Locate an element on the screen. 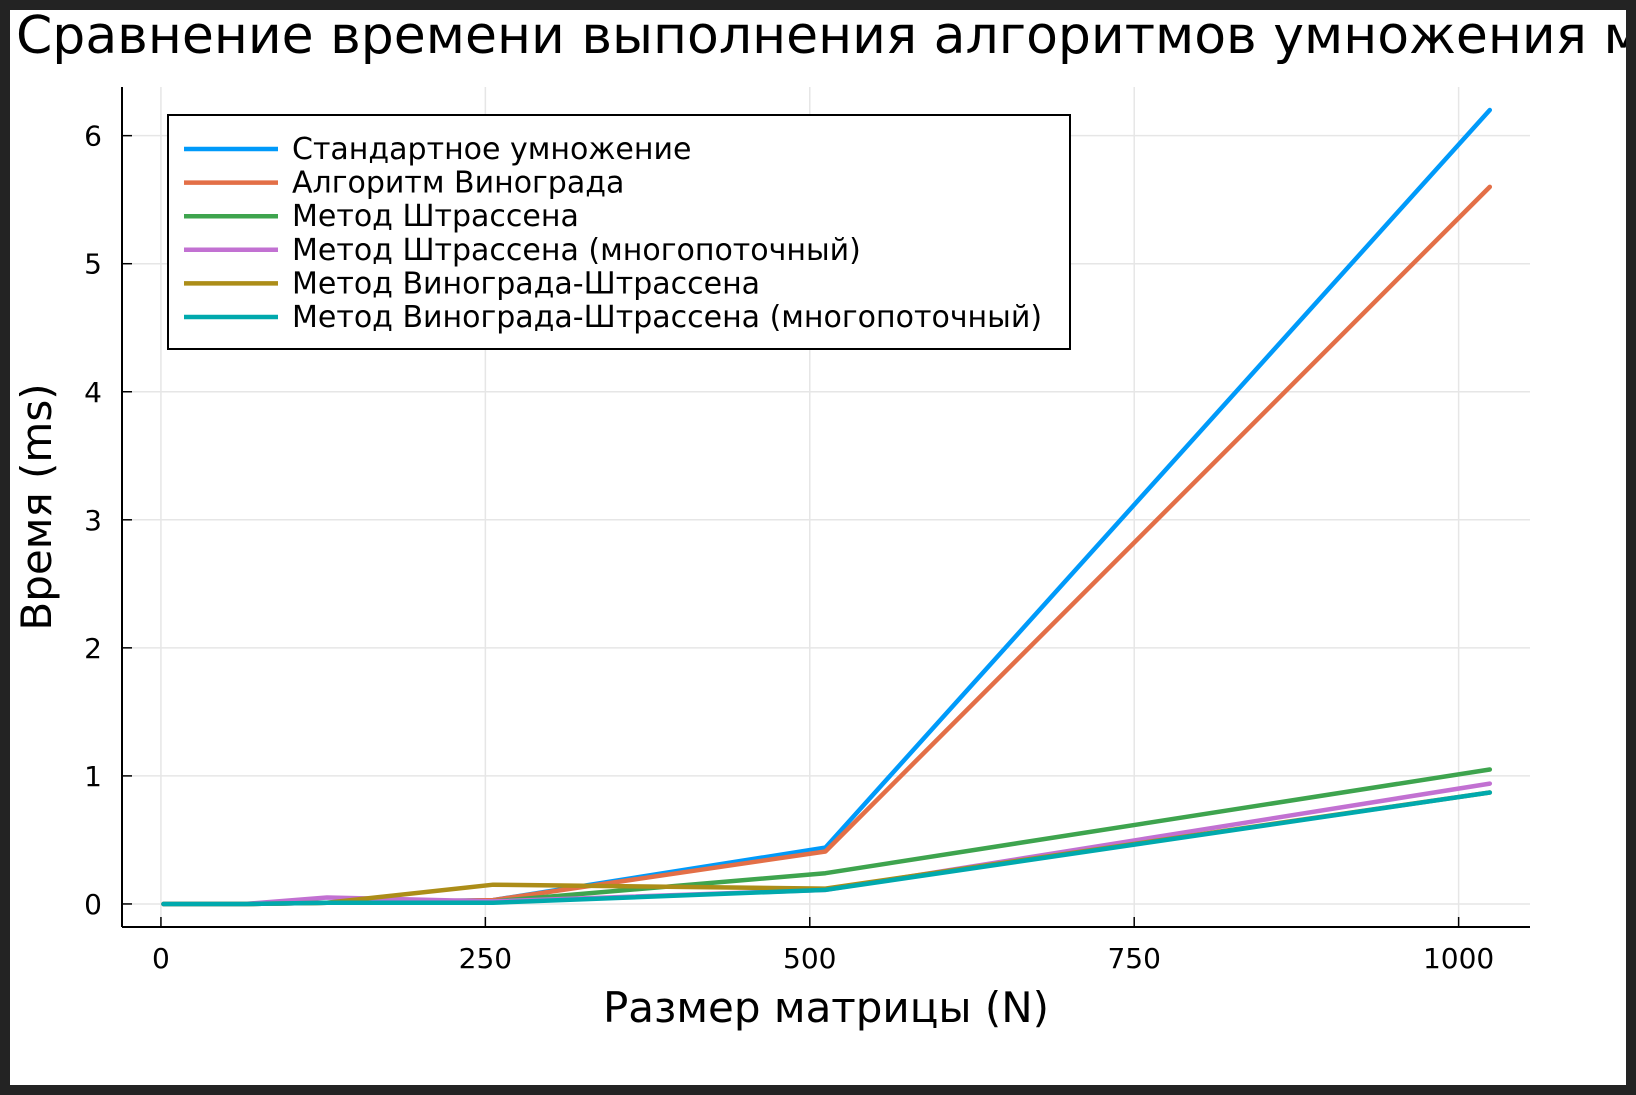 The width and height of the screenshot is (1636, 1095). legend-label-5: Метод Винограда-Штрассена is located at coordinates (526, 283).